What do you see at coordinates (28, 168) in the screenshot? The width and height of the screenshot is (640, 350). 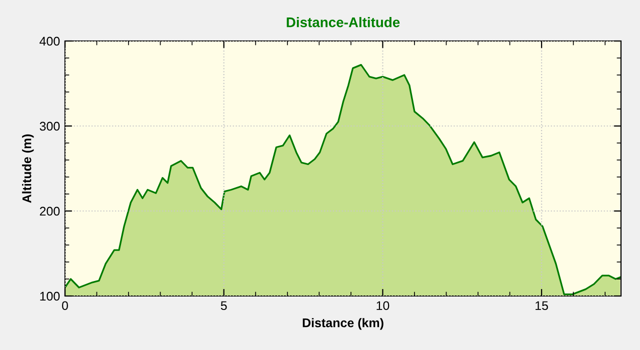 I see `y-axis-title: Altitude (m)` at bounding box center [28, 168].